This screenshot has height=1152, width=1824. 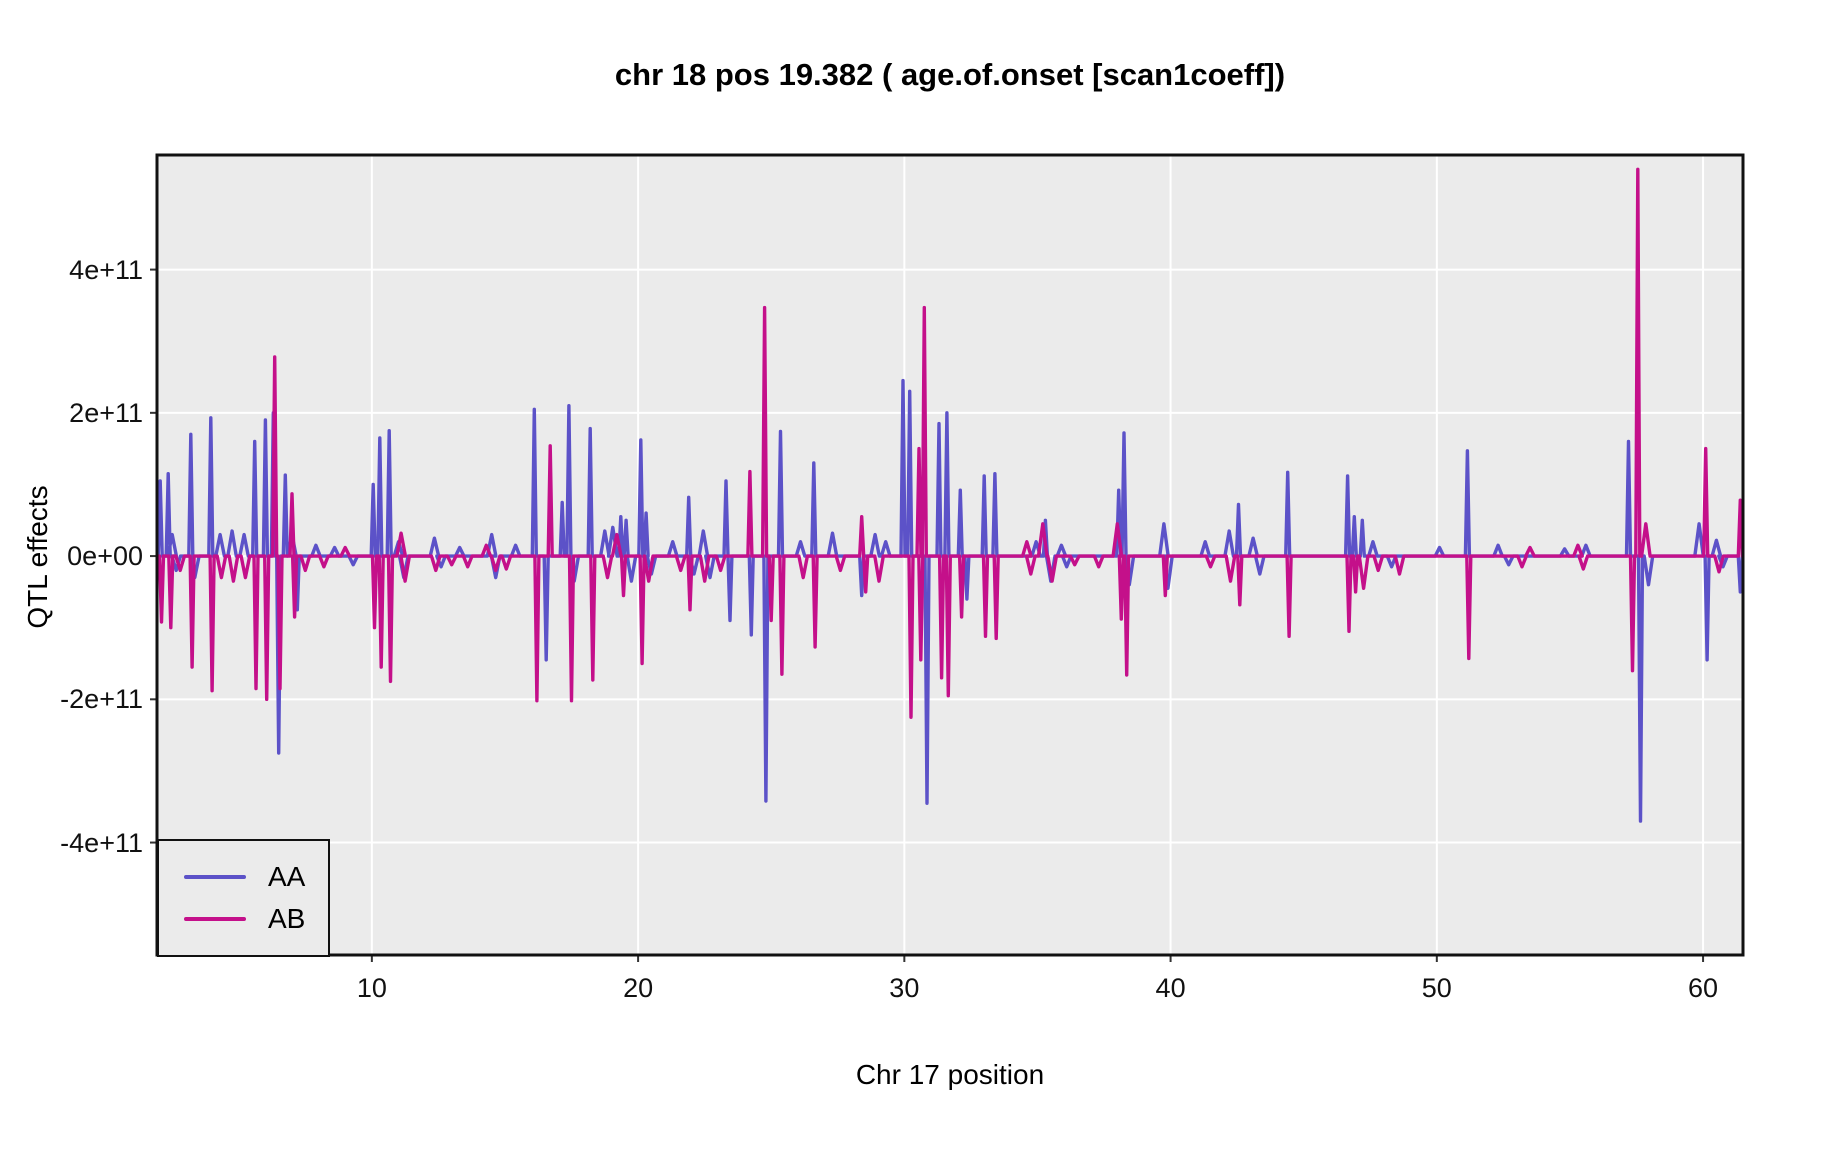 What do you see at coordinates (105, 556) in the screenshot?
I see `y-tick-label: 0e+00` at bounding box center [105, 556].